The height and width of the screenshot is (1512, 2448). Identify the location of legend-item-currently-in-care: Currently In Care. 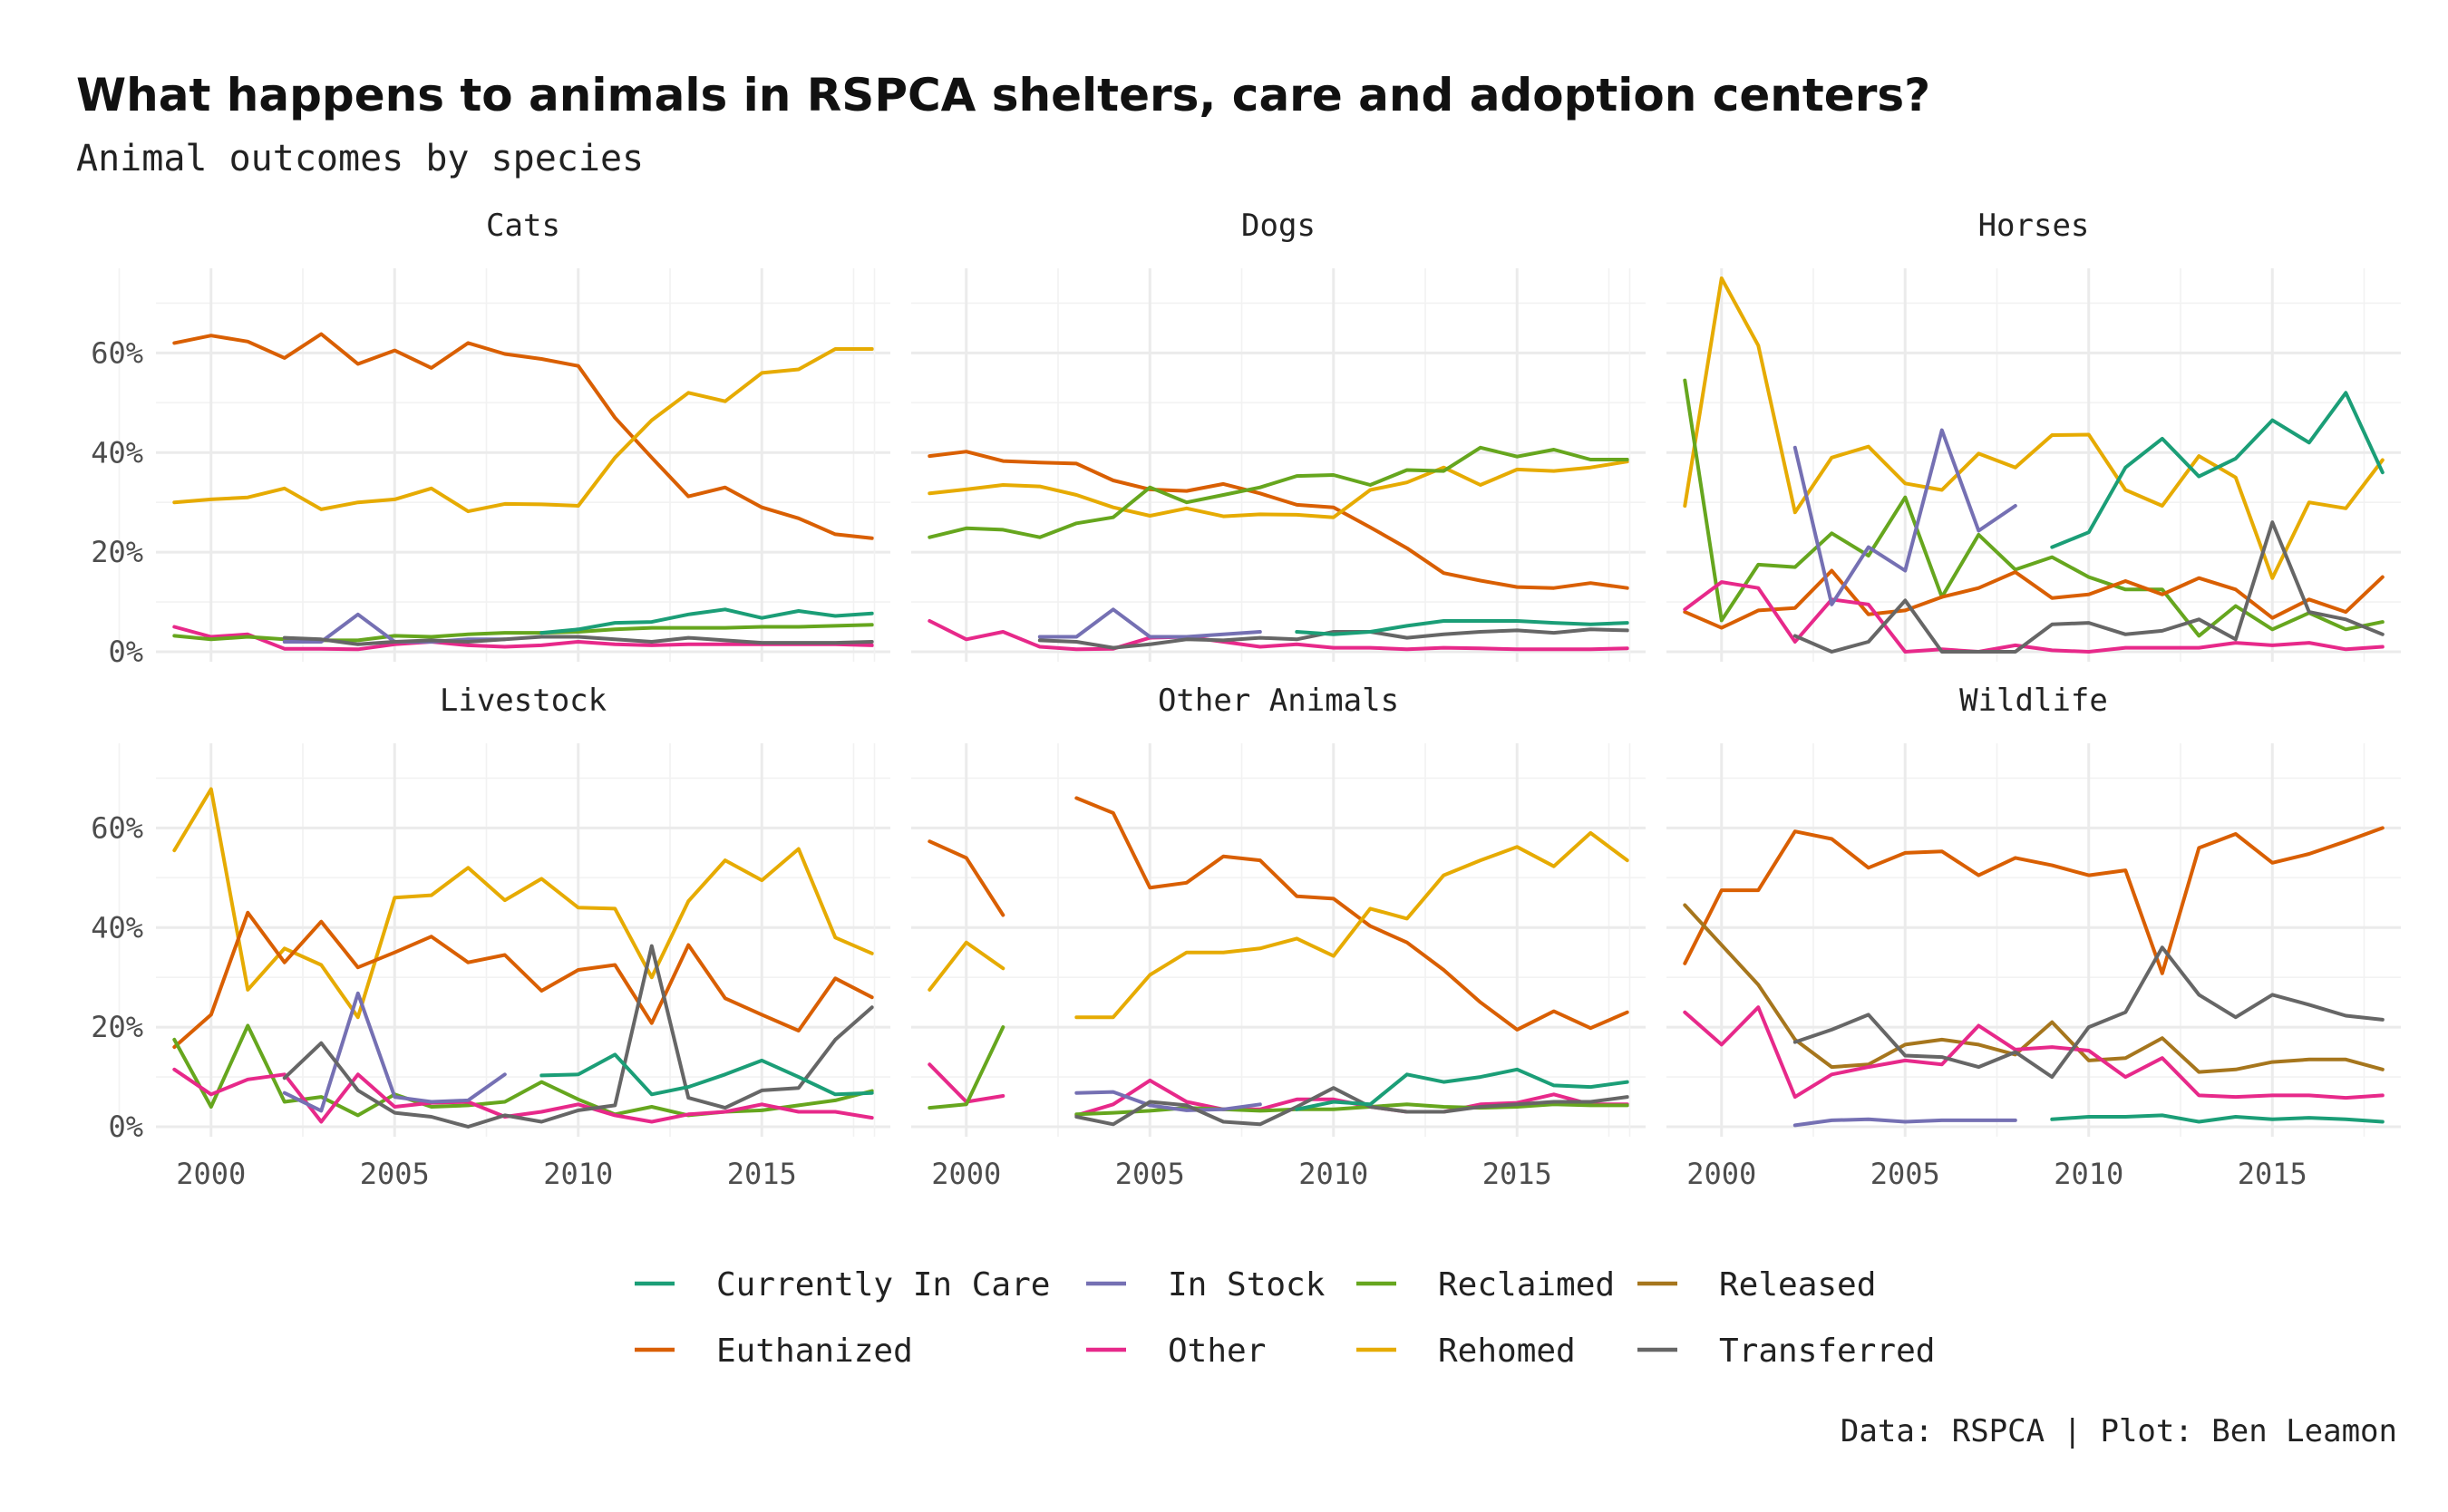
(842, 1285).